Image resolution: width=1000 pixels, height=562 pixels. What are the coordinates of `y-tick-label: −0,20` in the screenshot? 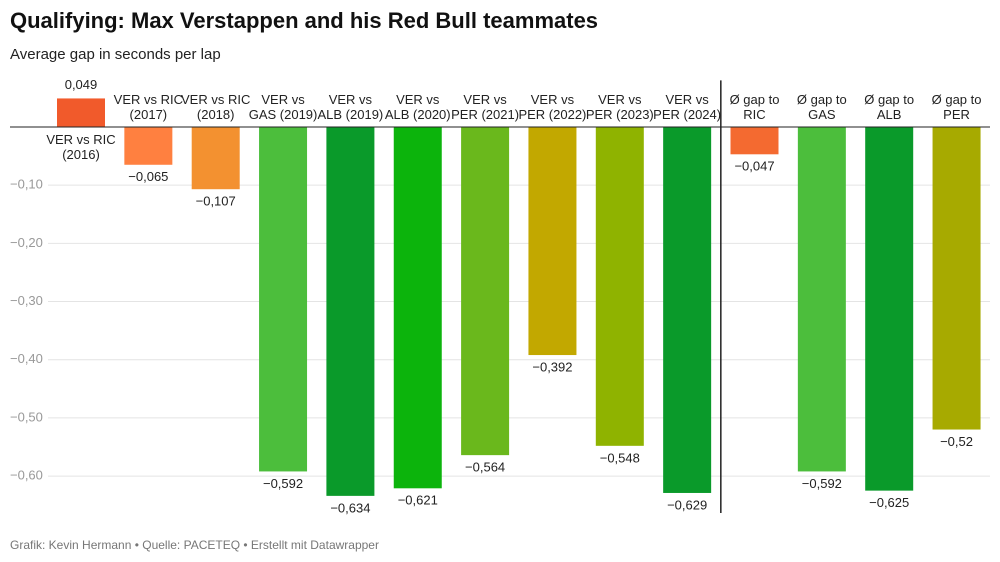 It's located at (26, 242).